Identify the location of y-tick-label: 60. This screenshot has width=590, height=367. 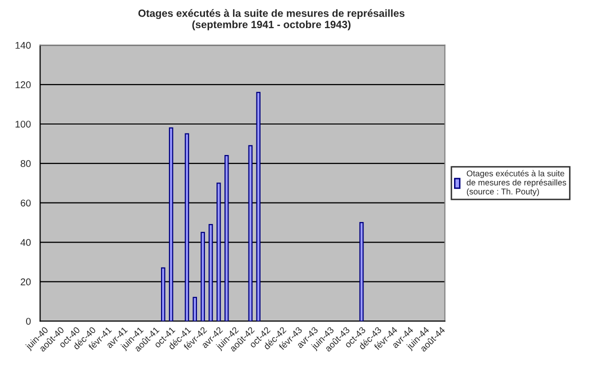
(25, 203).